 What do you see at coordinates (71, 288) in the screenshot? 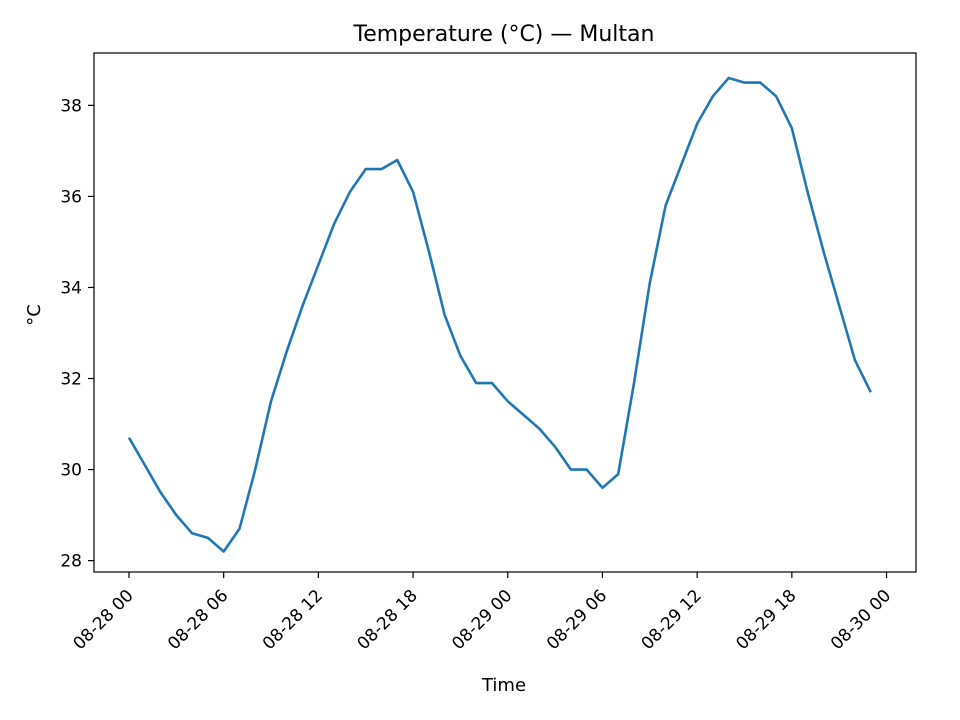
I see `y-tick-label: 34` at bounding box center [71, 288].